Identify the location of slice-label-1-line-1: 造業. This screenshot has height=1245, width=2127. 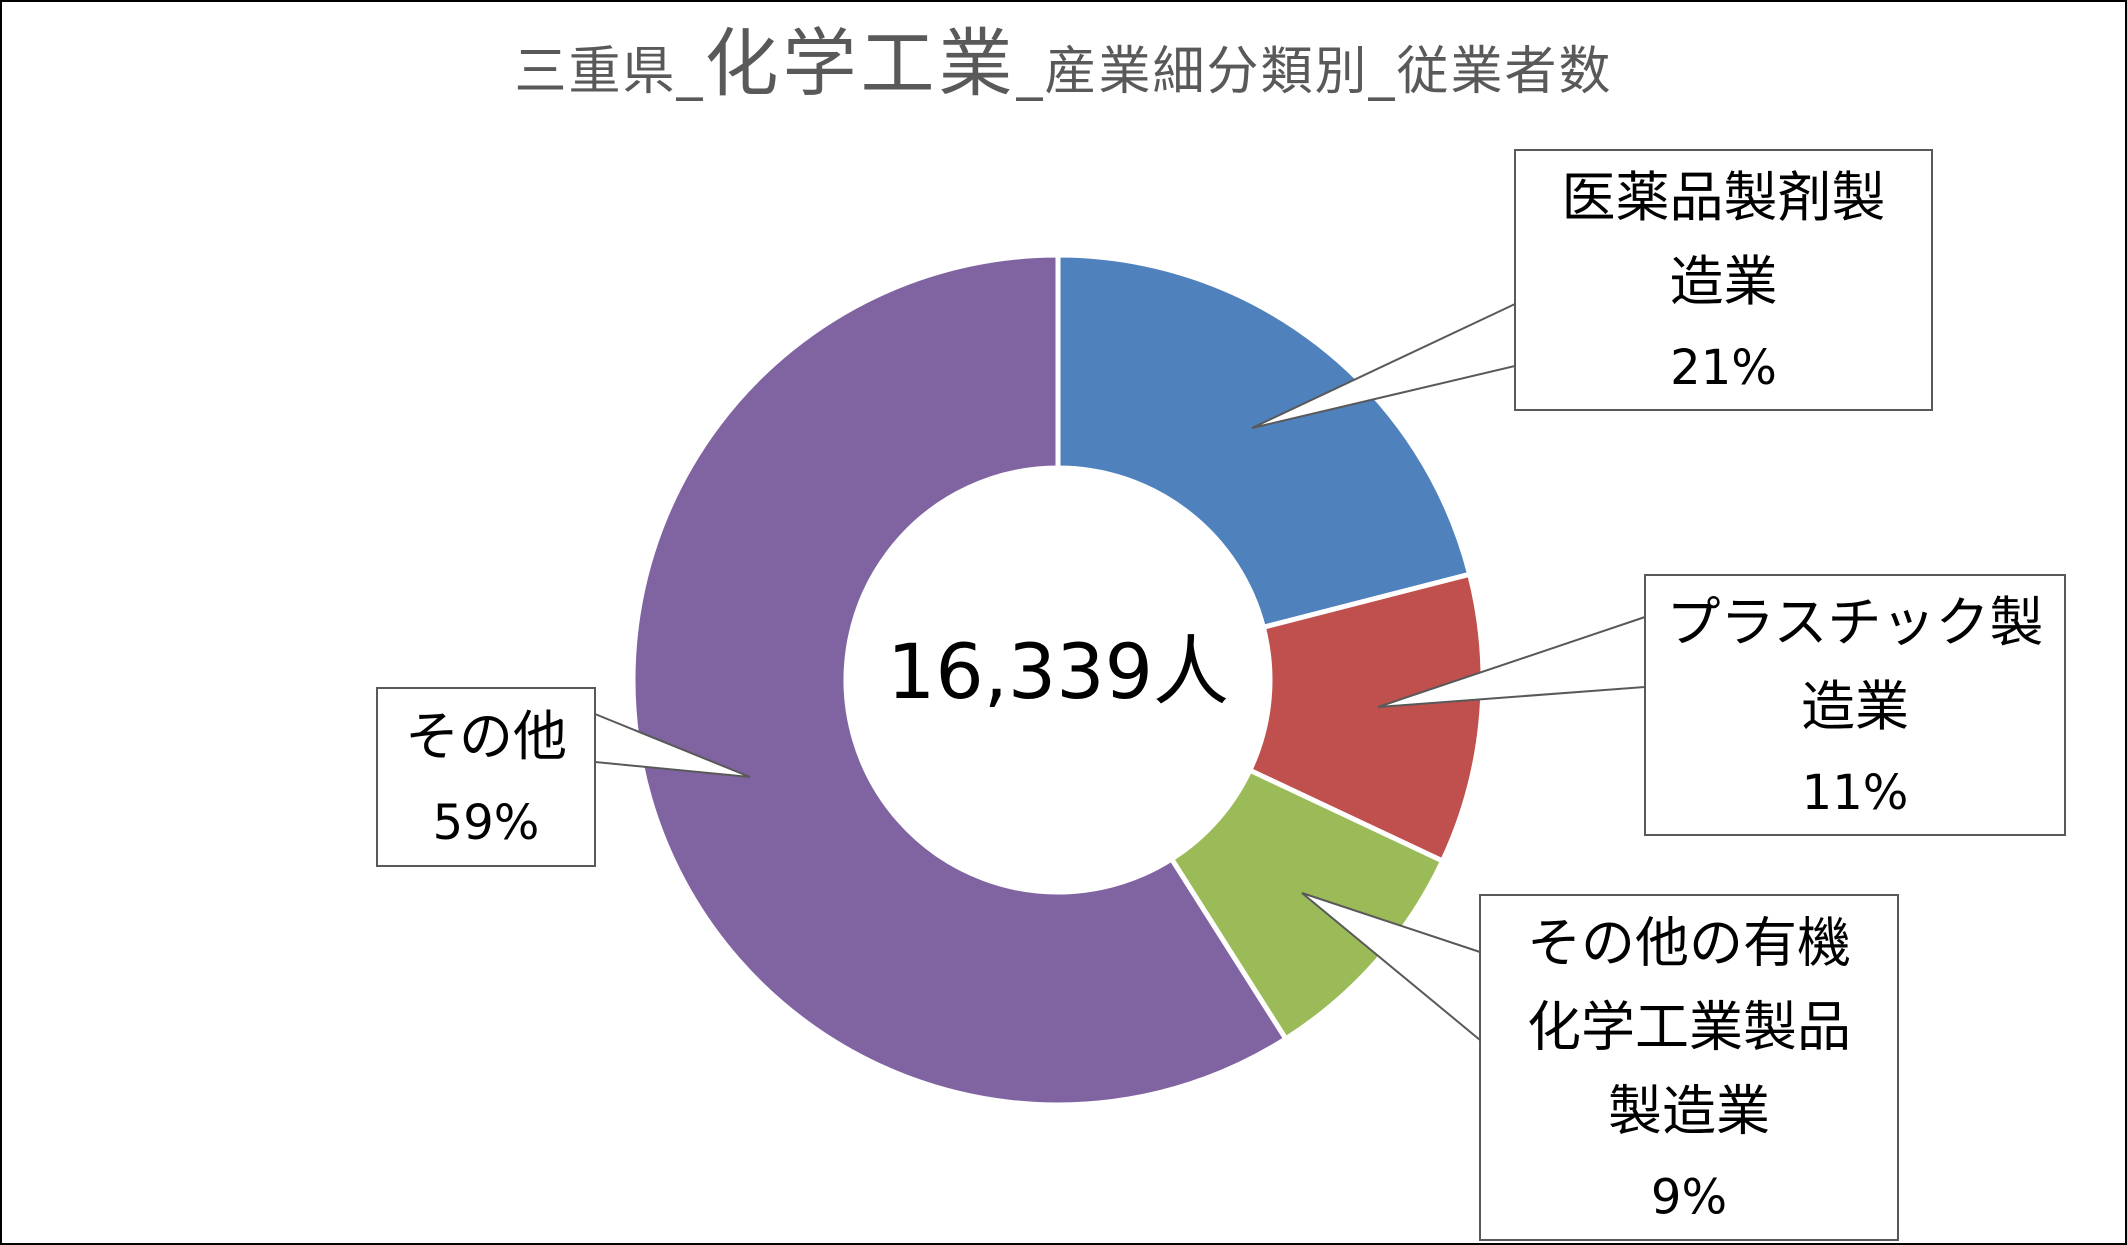
(1855, 706).